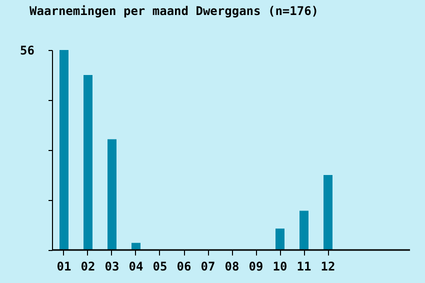 The width and height of the screenshot is (425, 283). What do you see at coordinates (160, 267) in the screenshot?
I see `x-tick-label: 05` at bounding box center [160, 267].